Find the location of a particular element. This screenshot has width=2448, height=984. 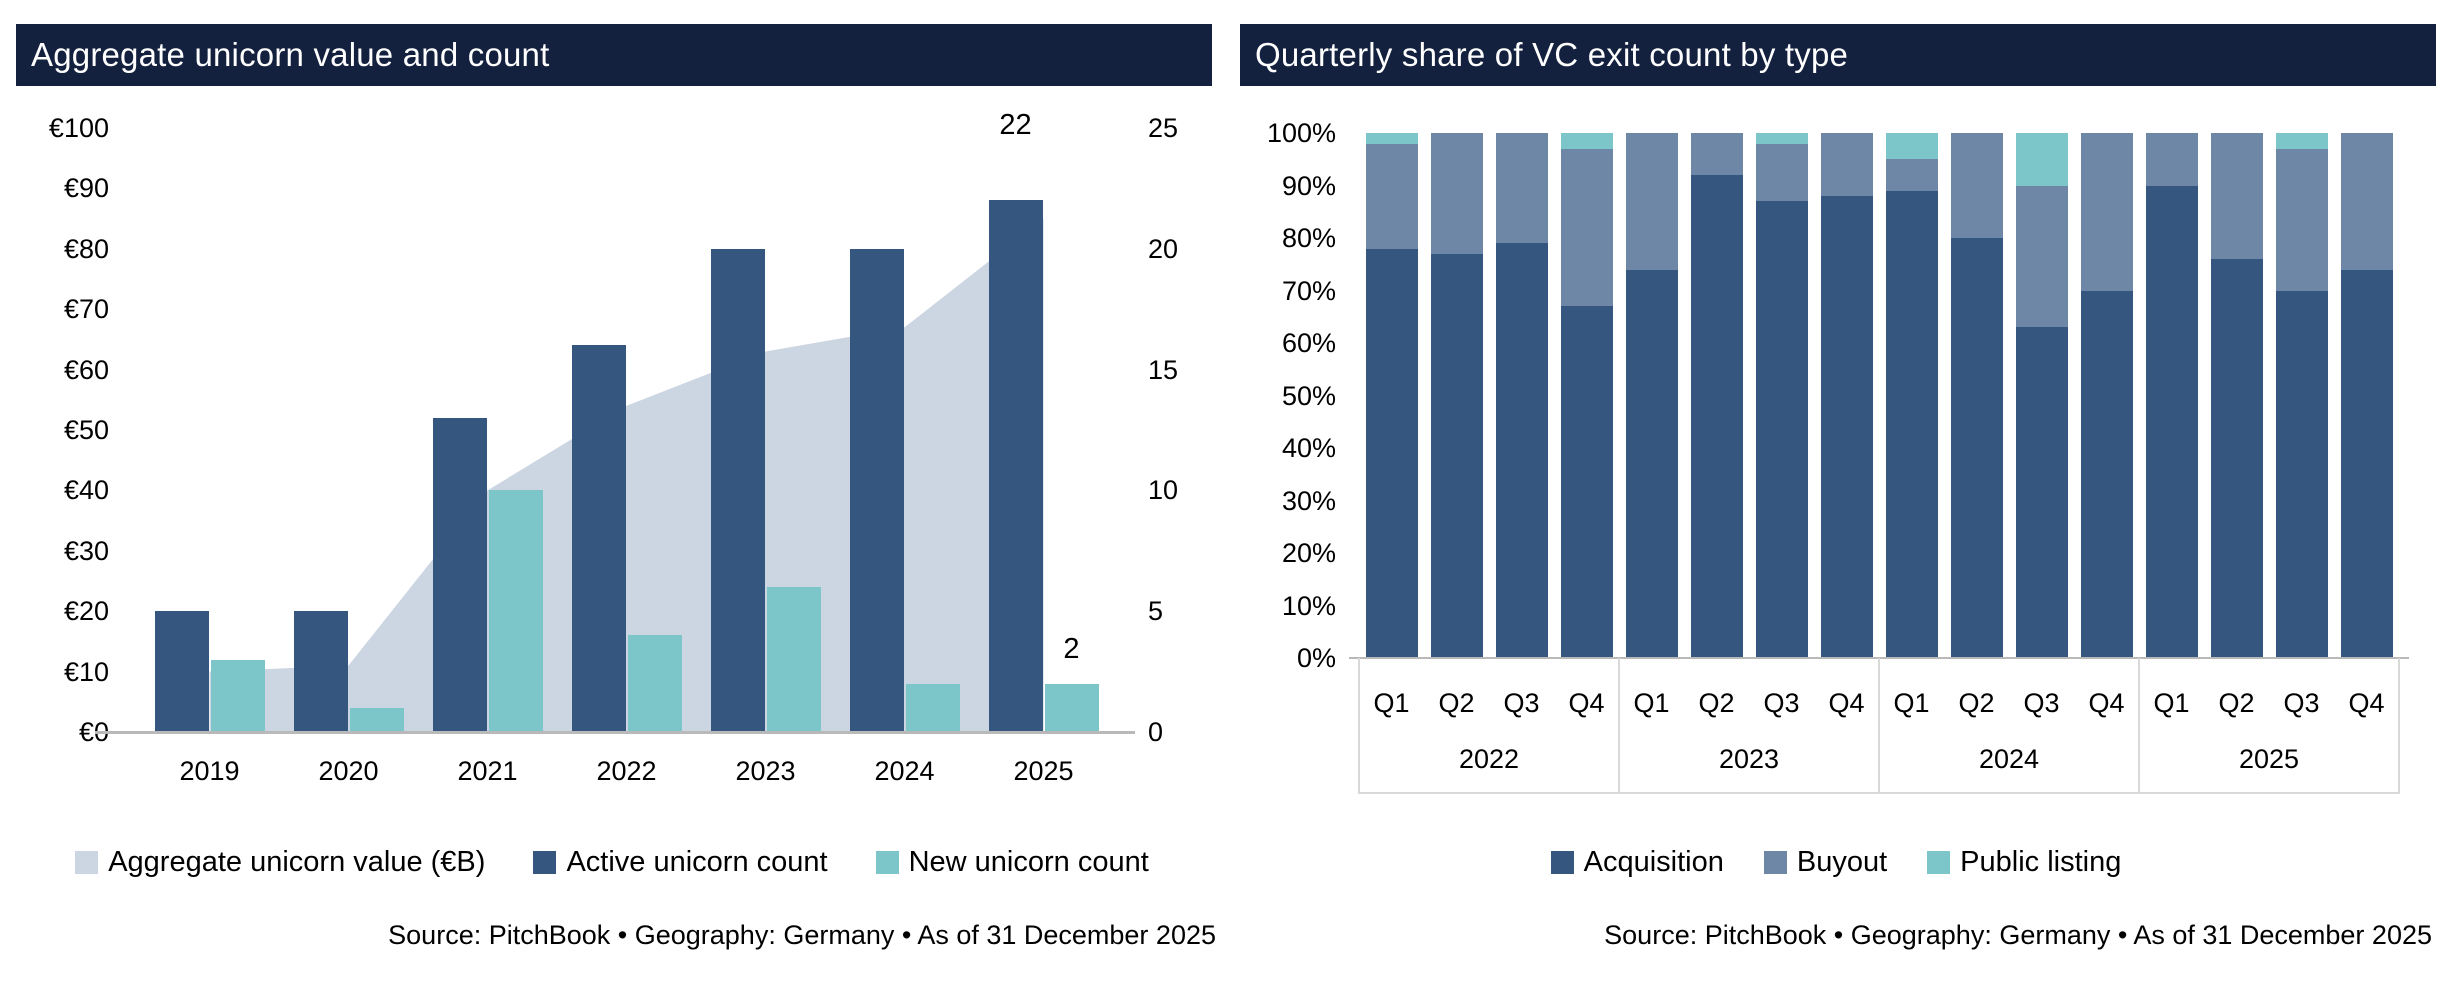

left-chart-year-label-2020: 2020 is located at coordinates (348, 771).